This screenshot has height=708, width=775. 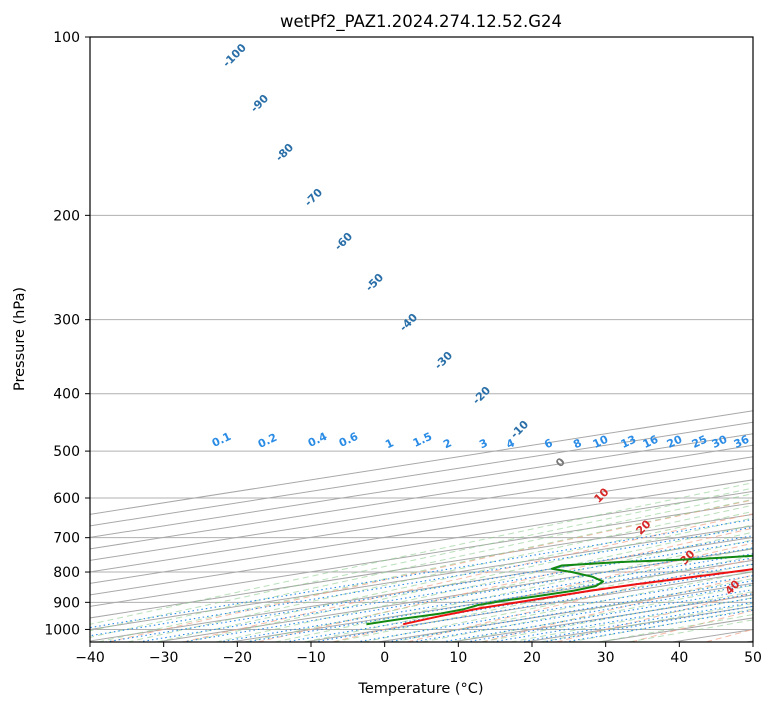 I want to click on mixing-ratio-label: 25, so click(x=699, y=442).